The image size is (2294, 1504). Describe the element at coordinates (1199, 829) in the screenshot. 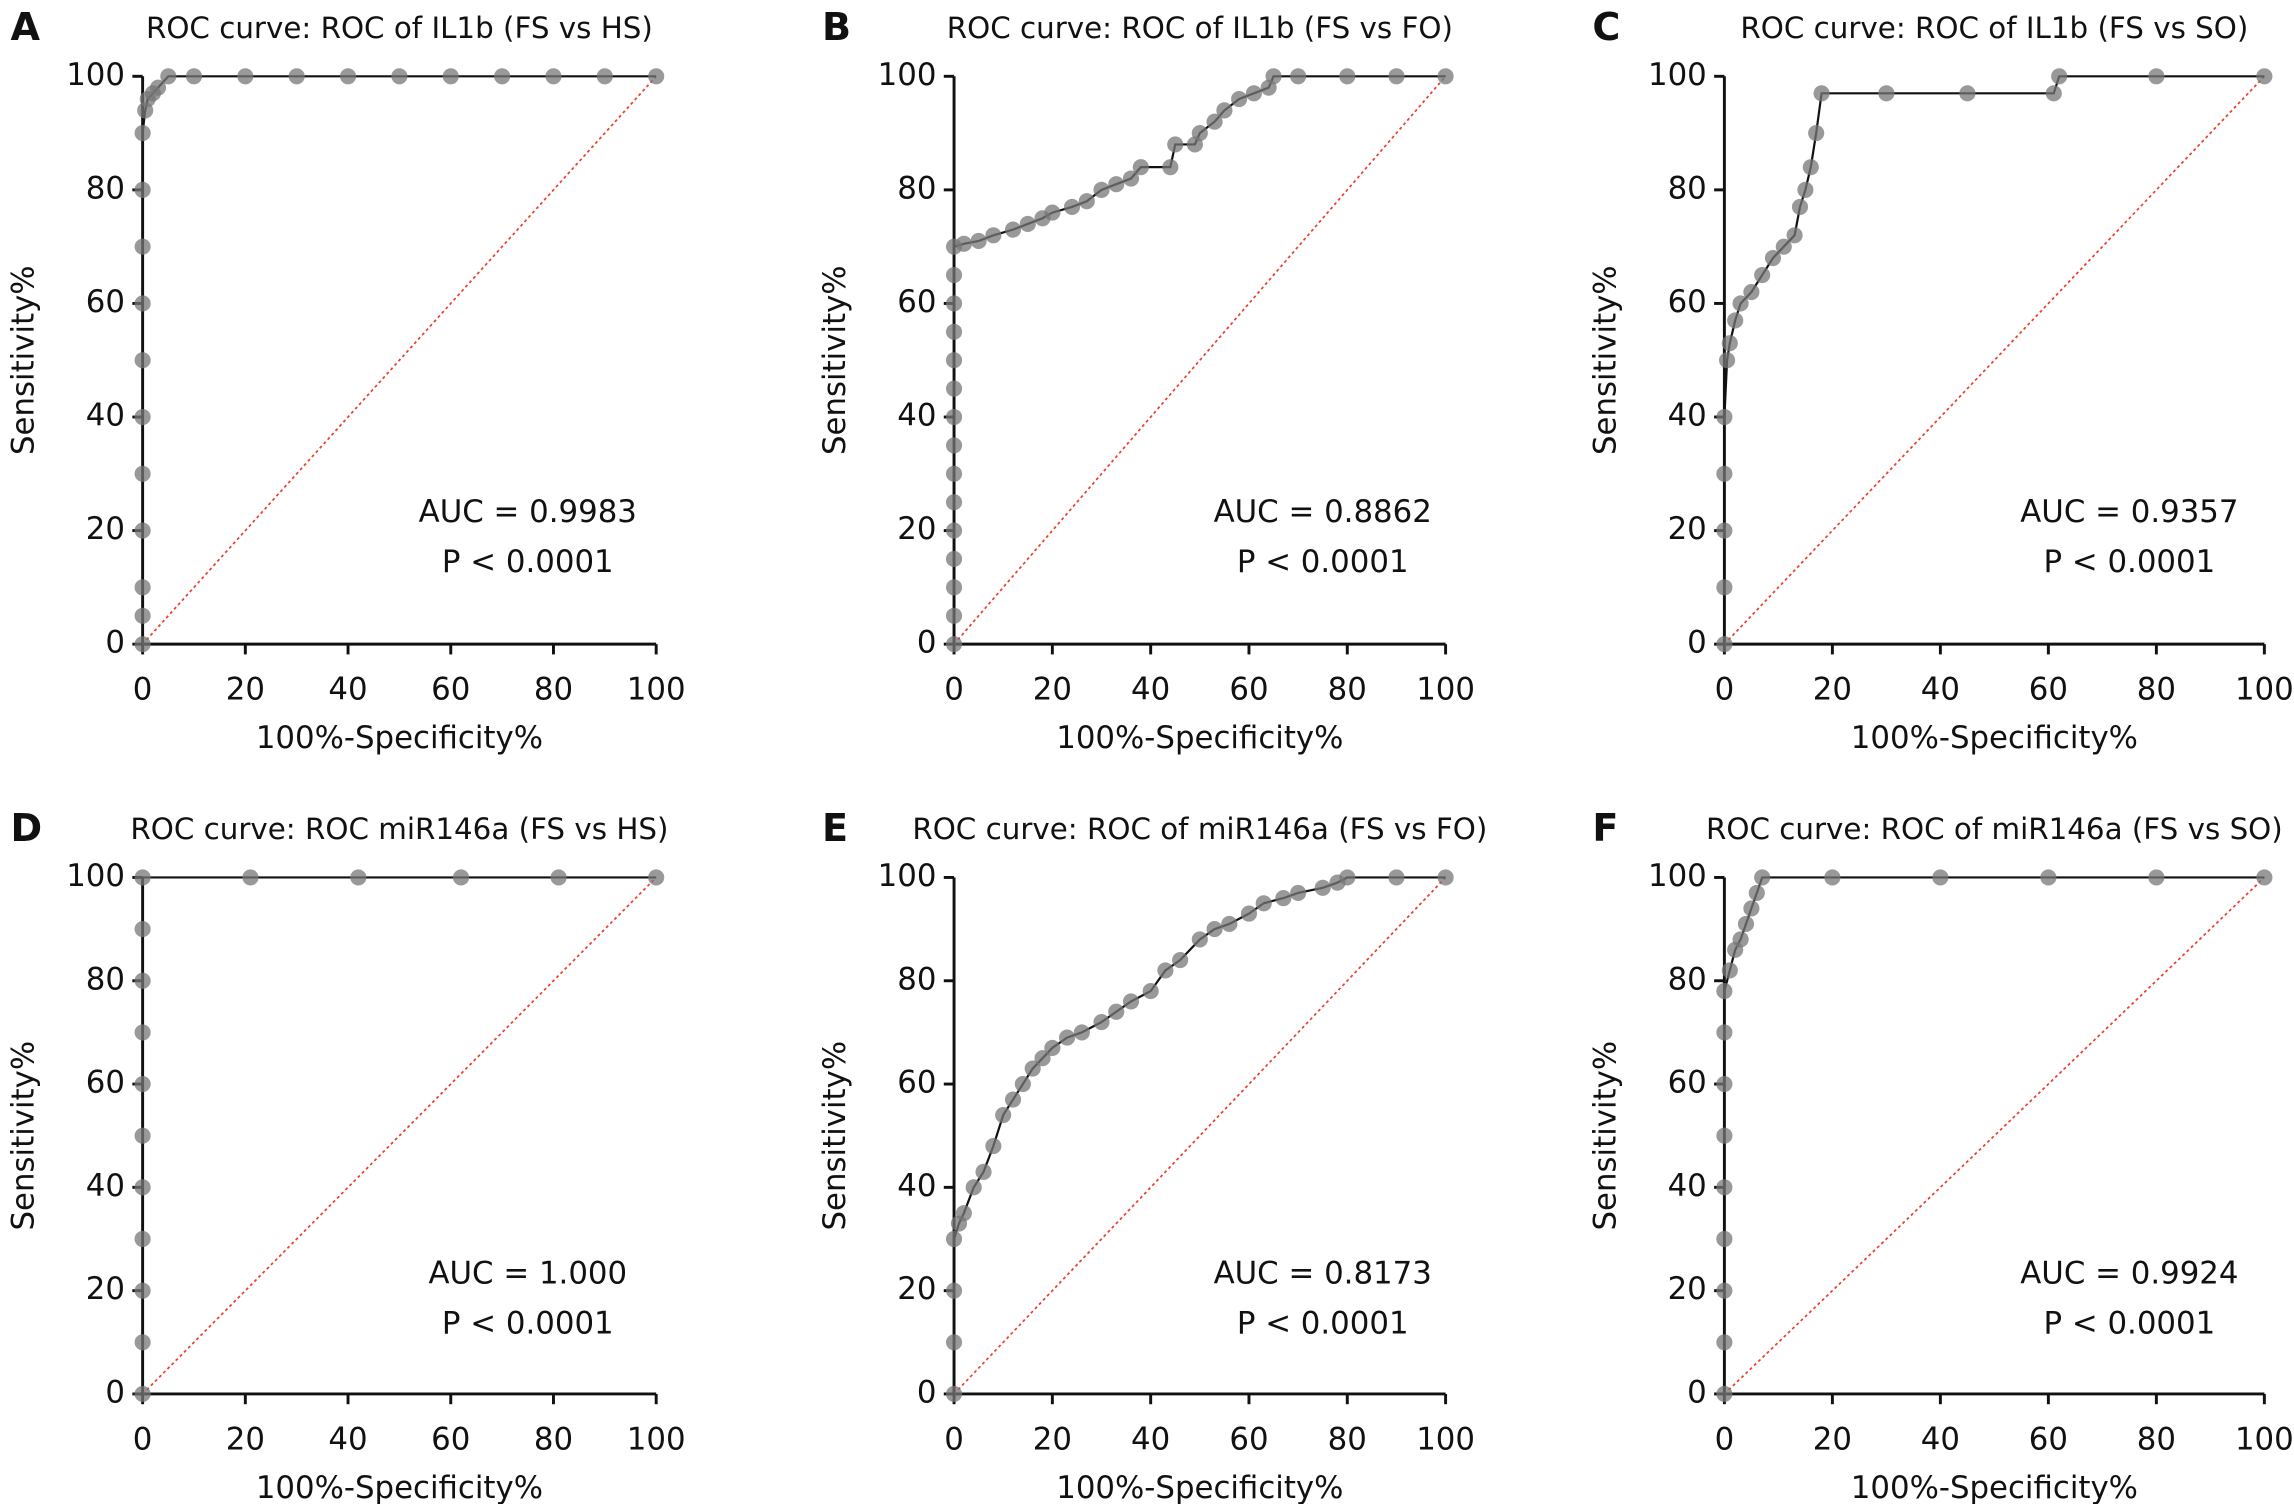

I see `chart-title: ROC curve: ROC of miR146a (FS vs FO)` at that location.